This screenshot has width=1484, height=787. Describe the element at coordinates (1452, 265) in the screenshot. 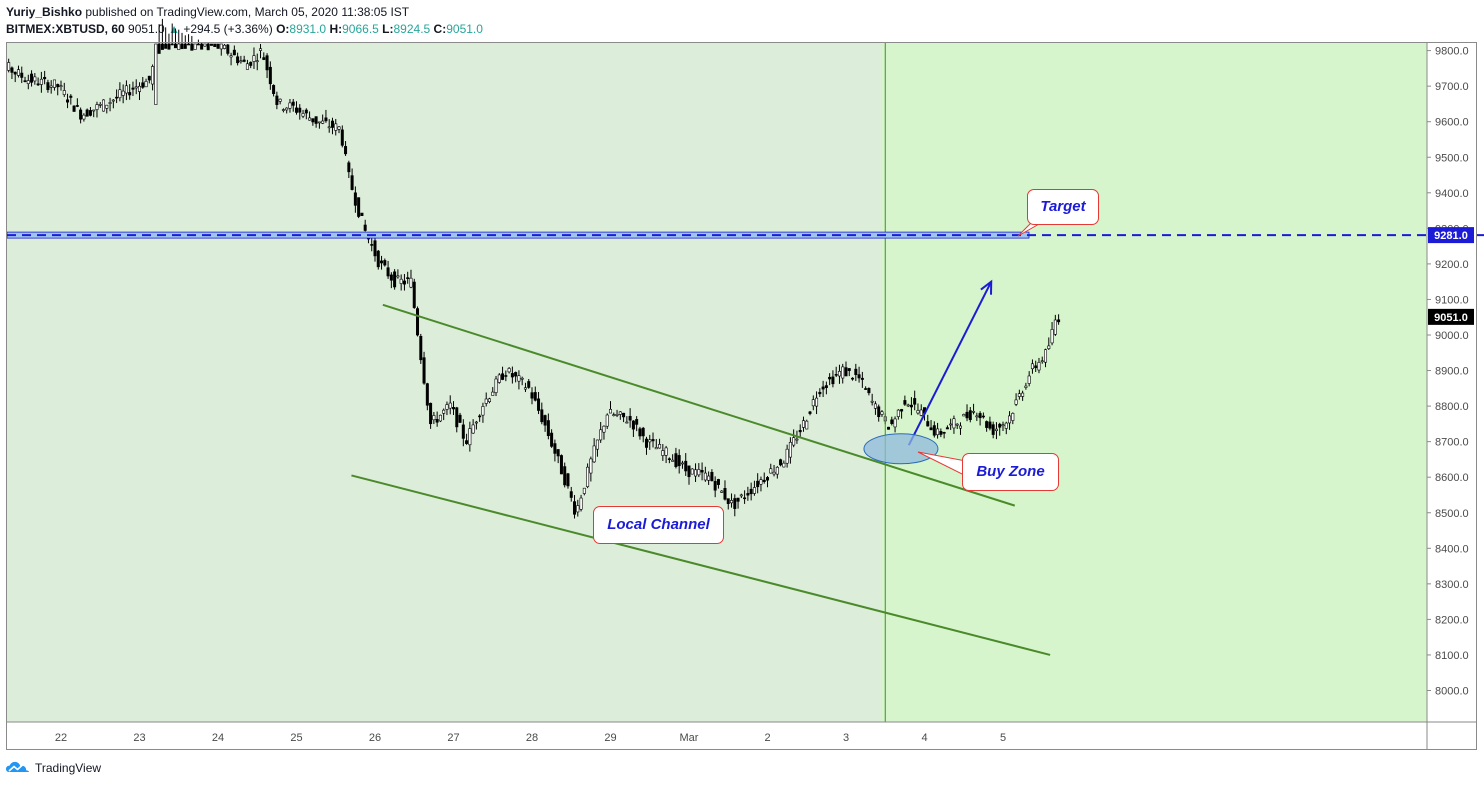

I see `y-tick-label: 9200.0` at that location.